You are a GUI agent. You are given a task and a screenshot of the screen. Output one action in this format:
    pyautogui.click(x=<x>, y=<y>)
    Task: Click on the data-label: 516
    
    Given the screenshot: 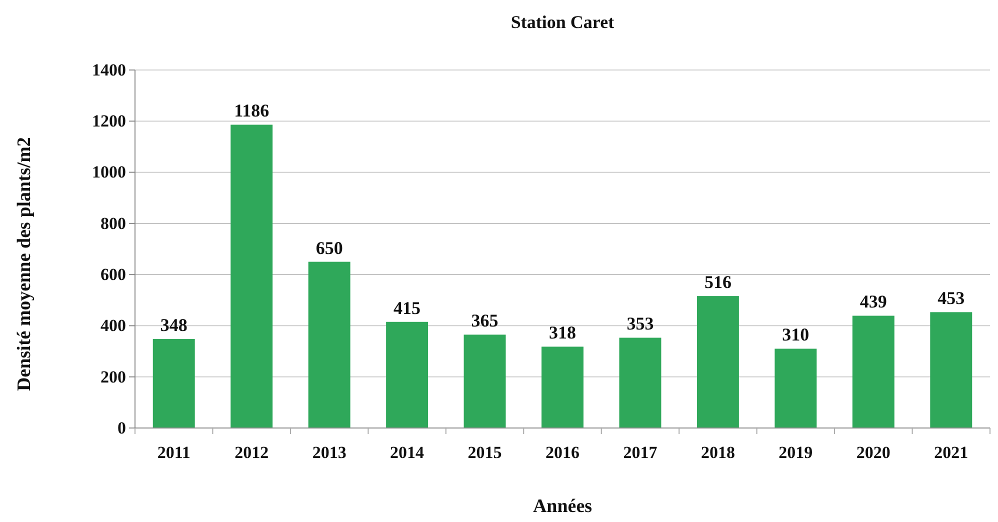 What is the action you would take?
    pyautogui.click(x=718, y=282)
    